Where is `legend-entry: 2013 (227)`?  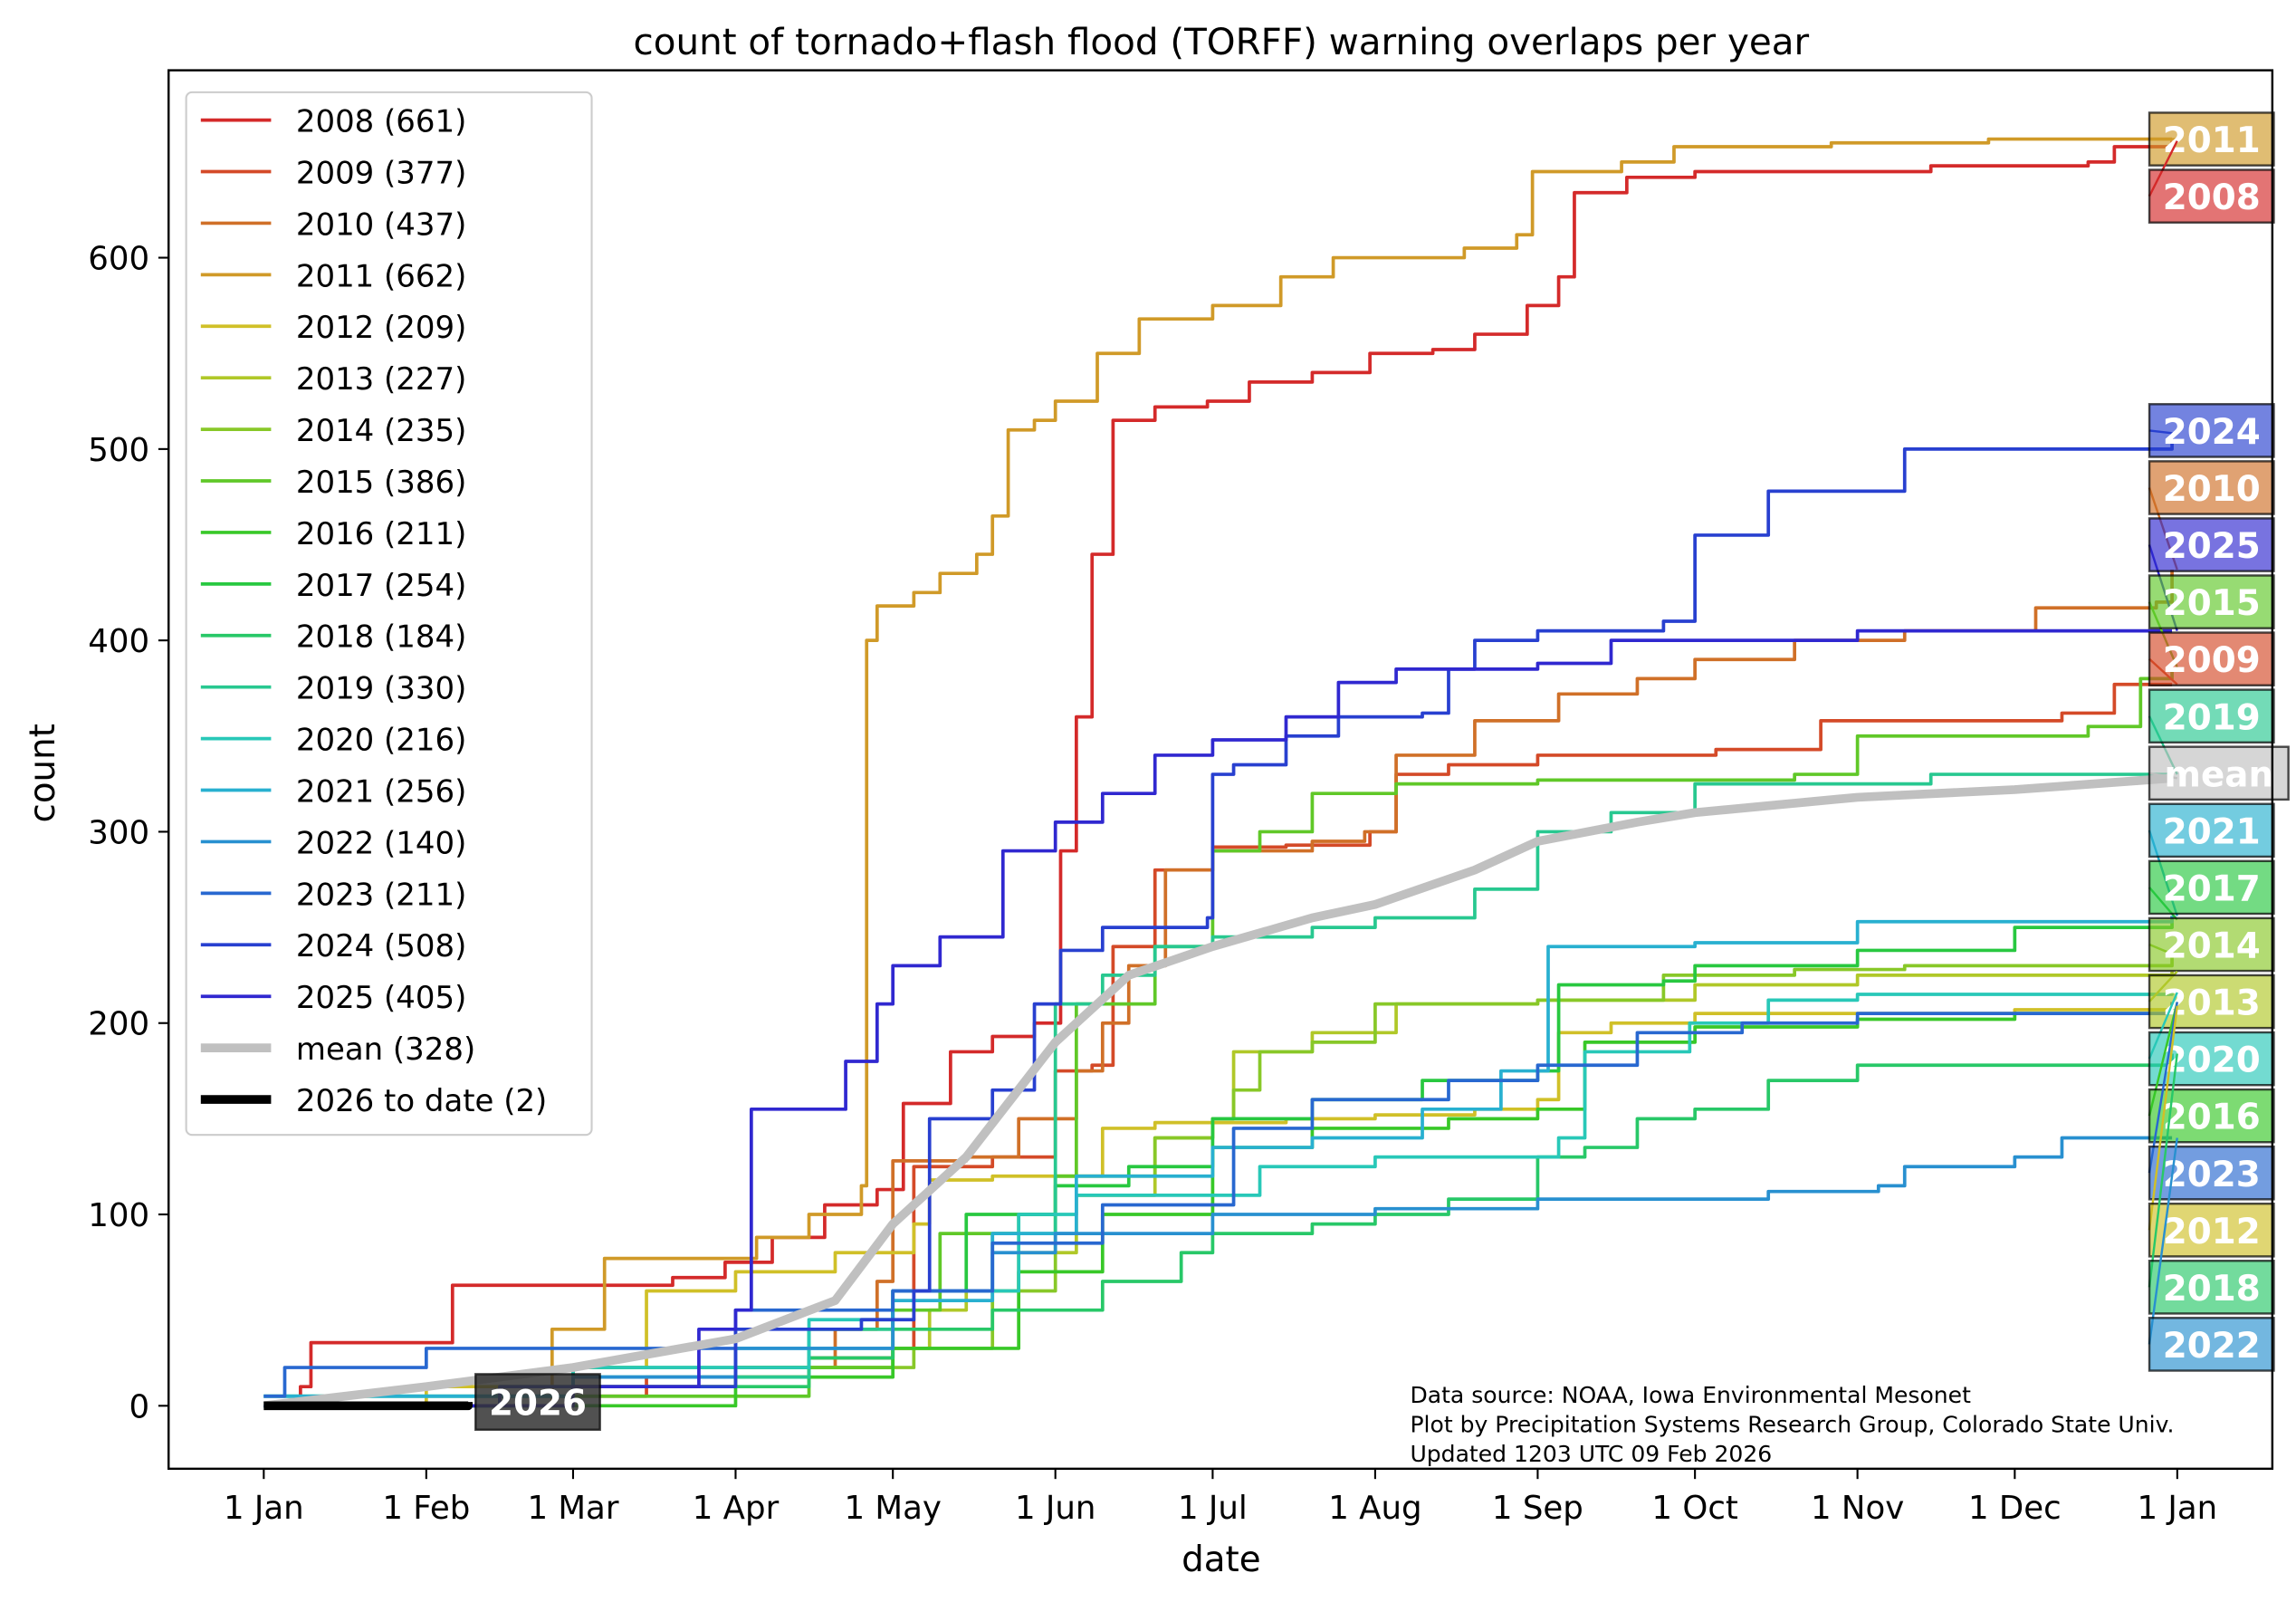
legend-entry: 2013 (227) is located at coordinates (381, 379).